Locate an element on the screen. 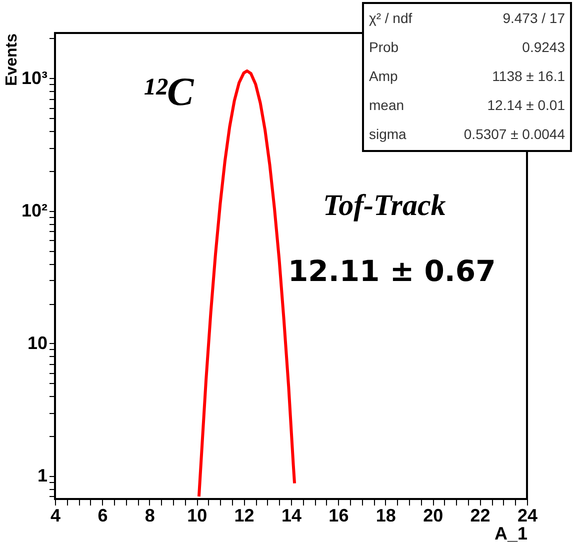 The height and width of the screenshot is (546, 574). y-tick-label: 10² is located at coordinates (34, 210).